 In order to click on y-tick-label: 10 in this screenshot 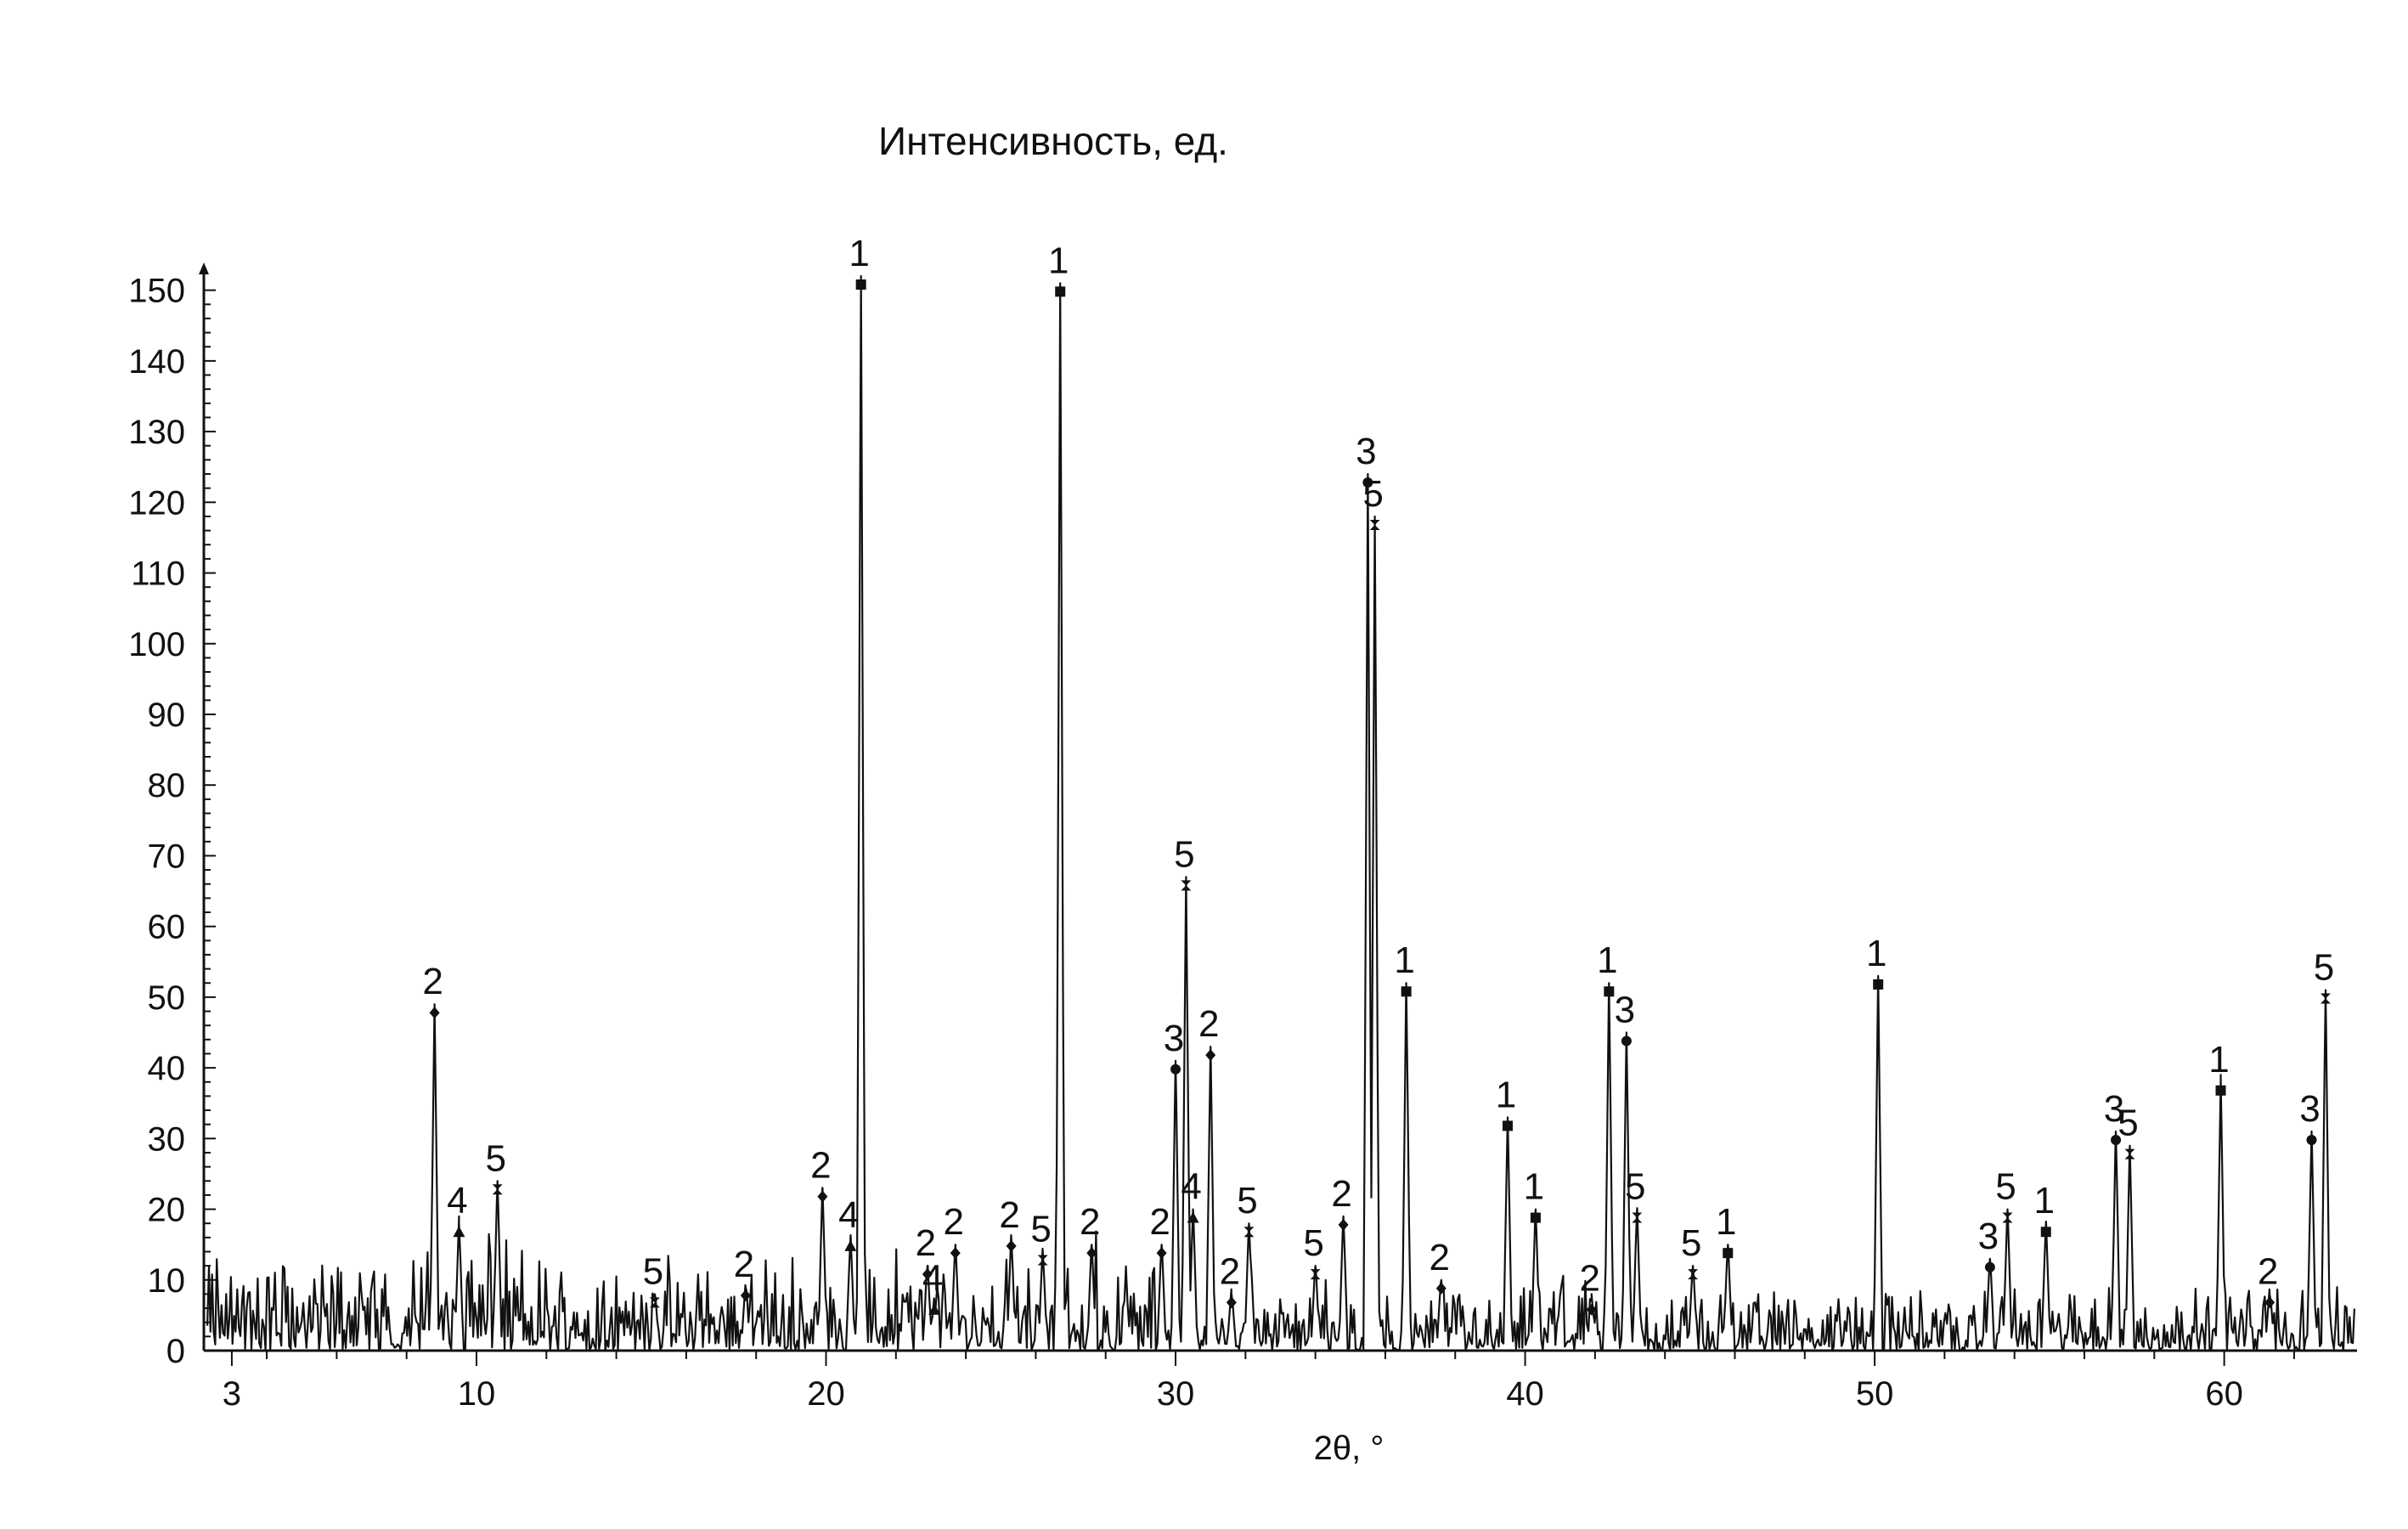, I will do `click(167, 1281)`.